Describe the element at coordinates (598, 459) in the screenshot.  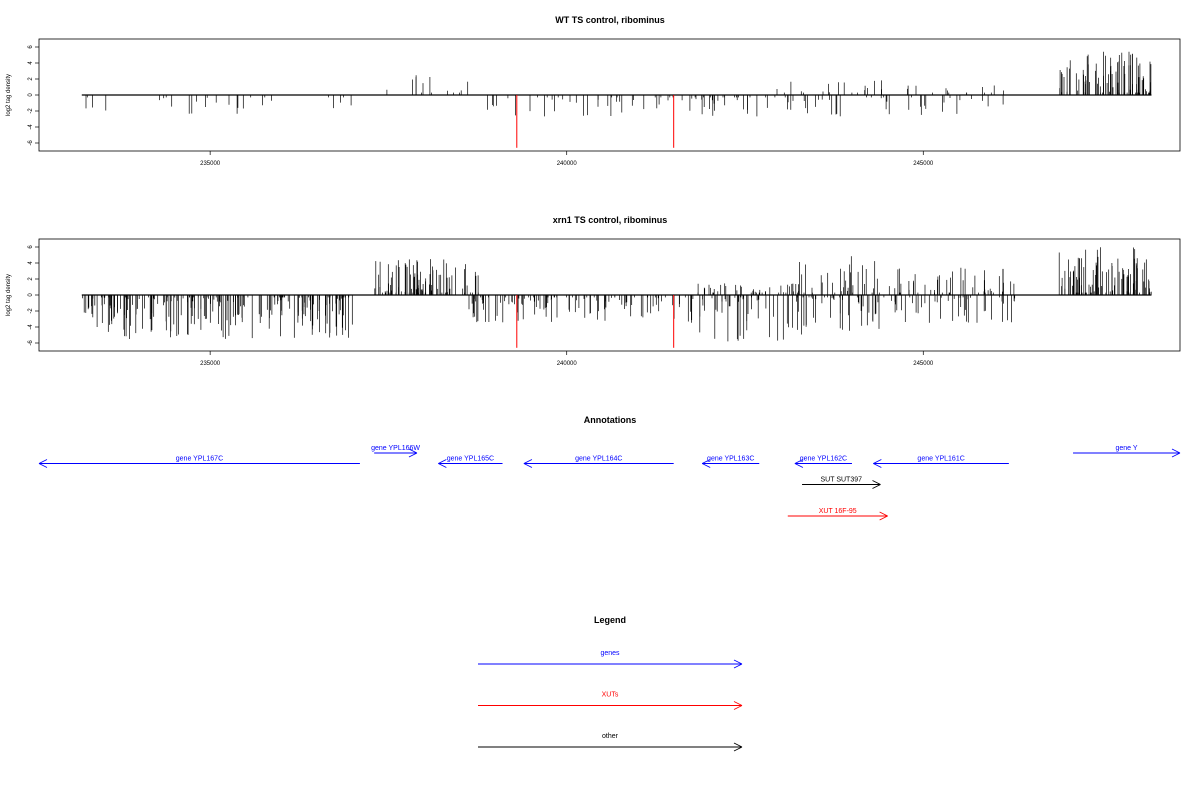
I see `annotation-label: gene YPL164C` at that location.